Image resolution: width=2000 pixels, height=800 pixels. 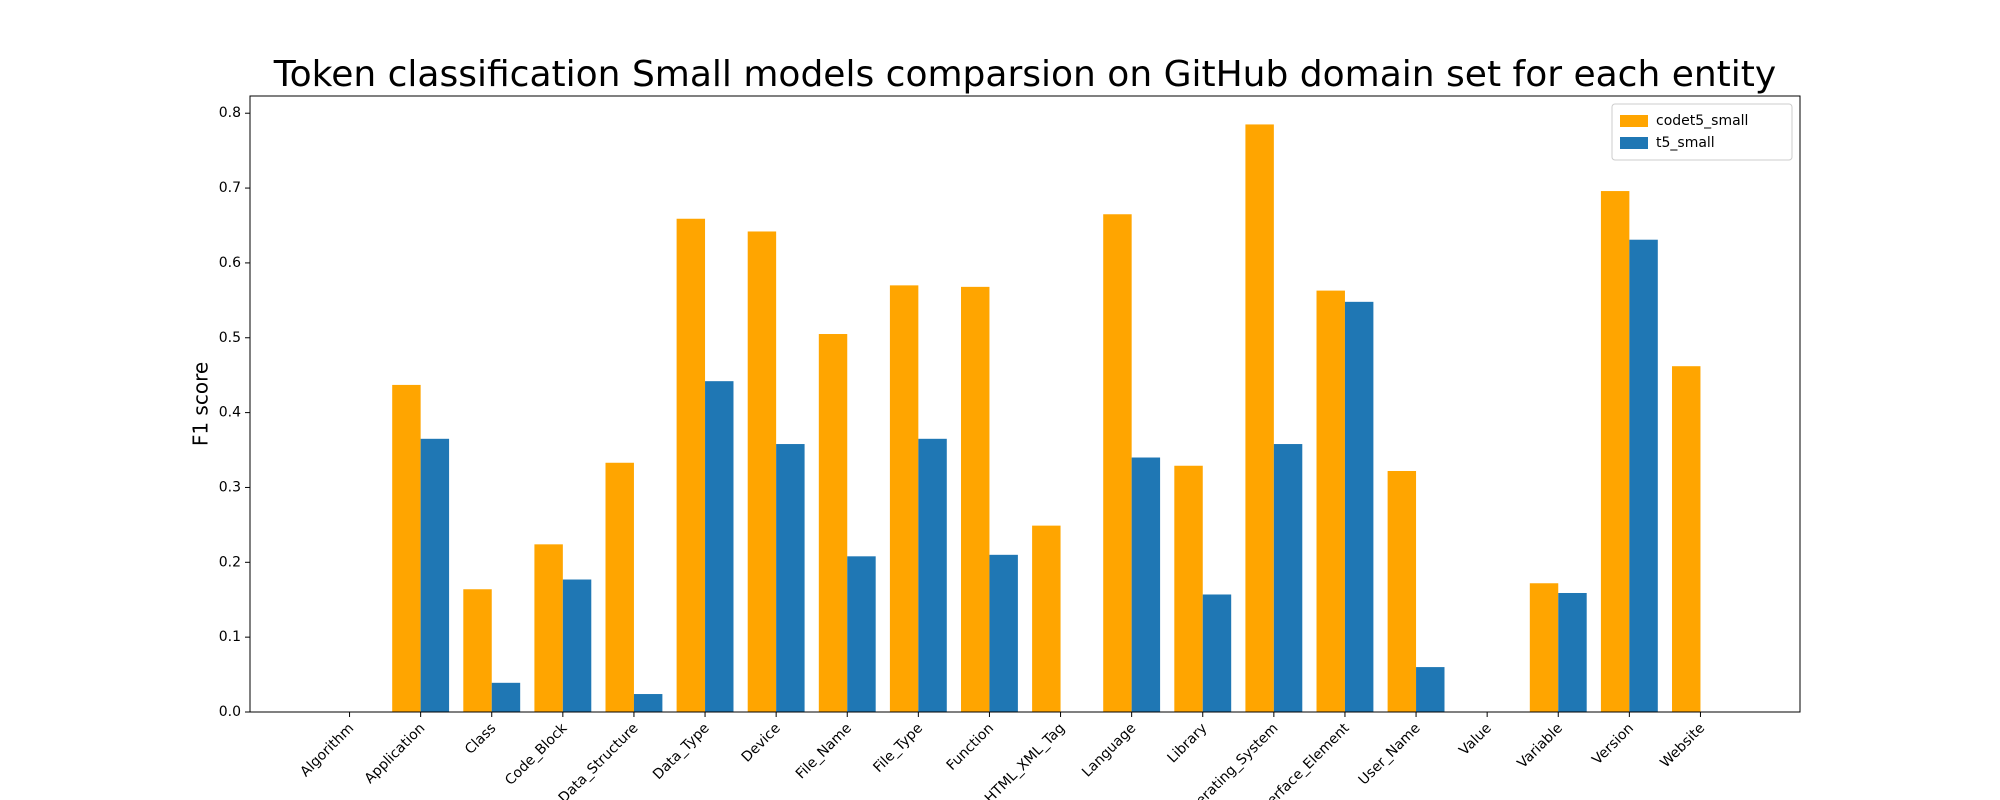 What do you see at coordinates (536, 754) in the screenshot?
I see `x-tick-label: Code_Block` at bounding box center [536, 754].